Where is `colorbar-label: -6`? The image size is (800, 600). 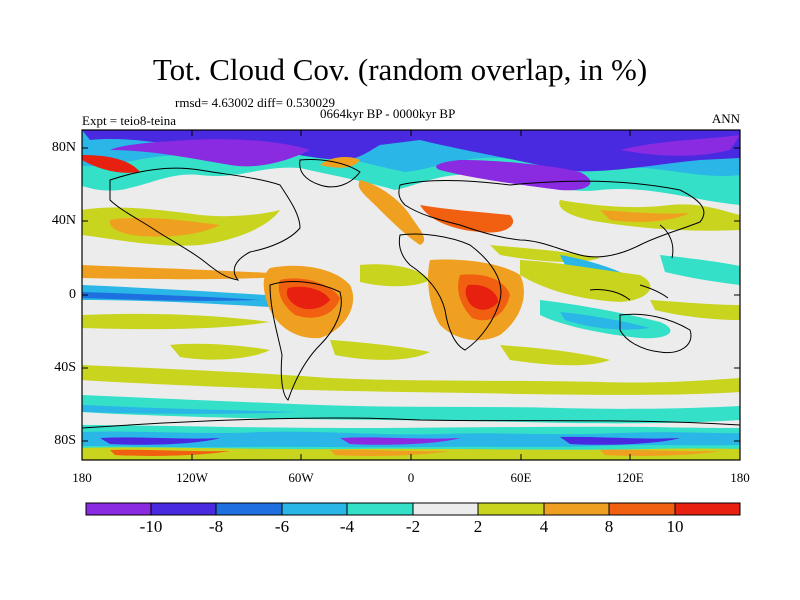 colorbar-label: -6 is located at coordinates (282, 526).